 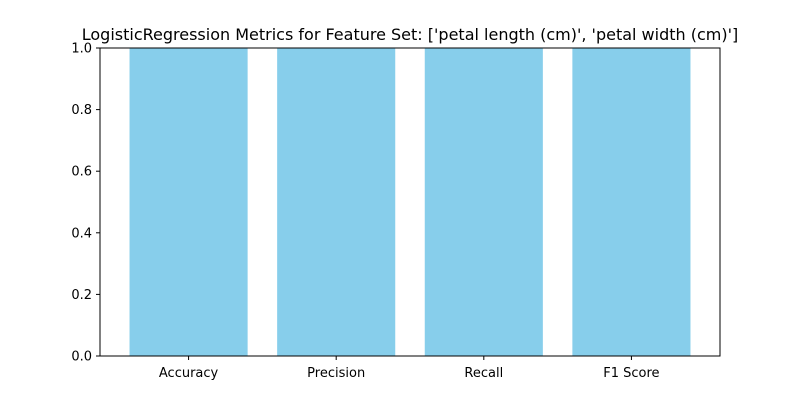 I want to click on y-axis: 0.0 0.2 0.4 0.6 0.8 1.0, so click(x=85, y=203).